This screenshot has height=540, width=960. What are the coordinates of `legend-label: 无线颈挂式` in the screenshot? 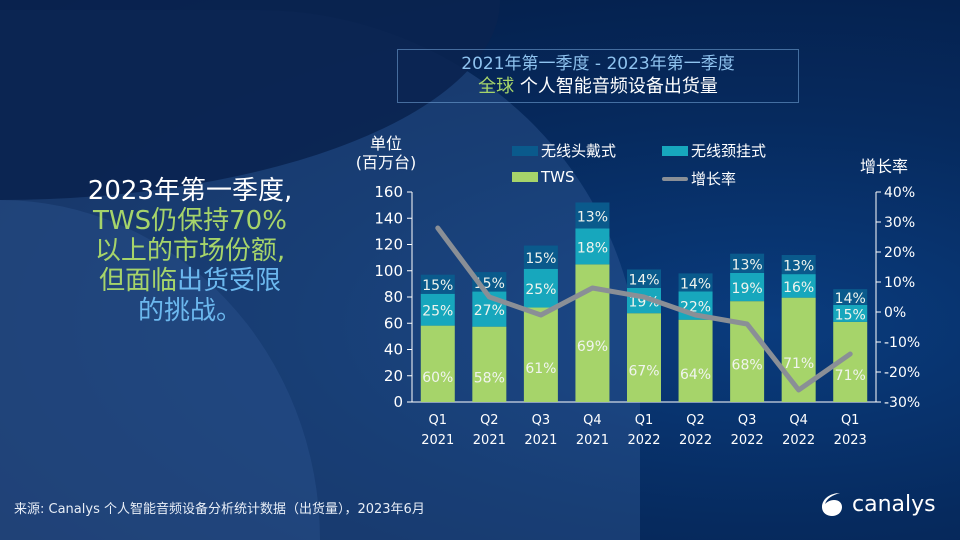 It's located at (729, 151).